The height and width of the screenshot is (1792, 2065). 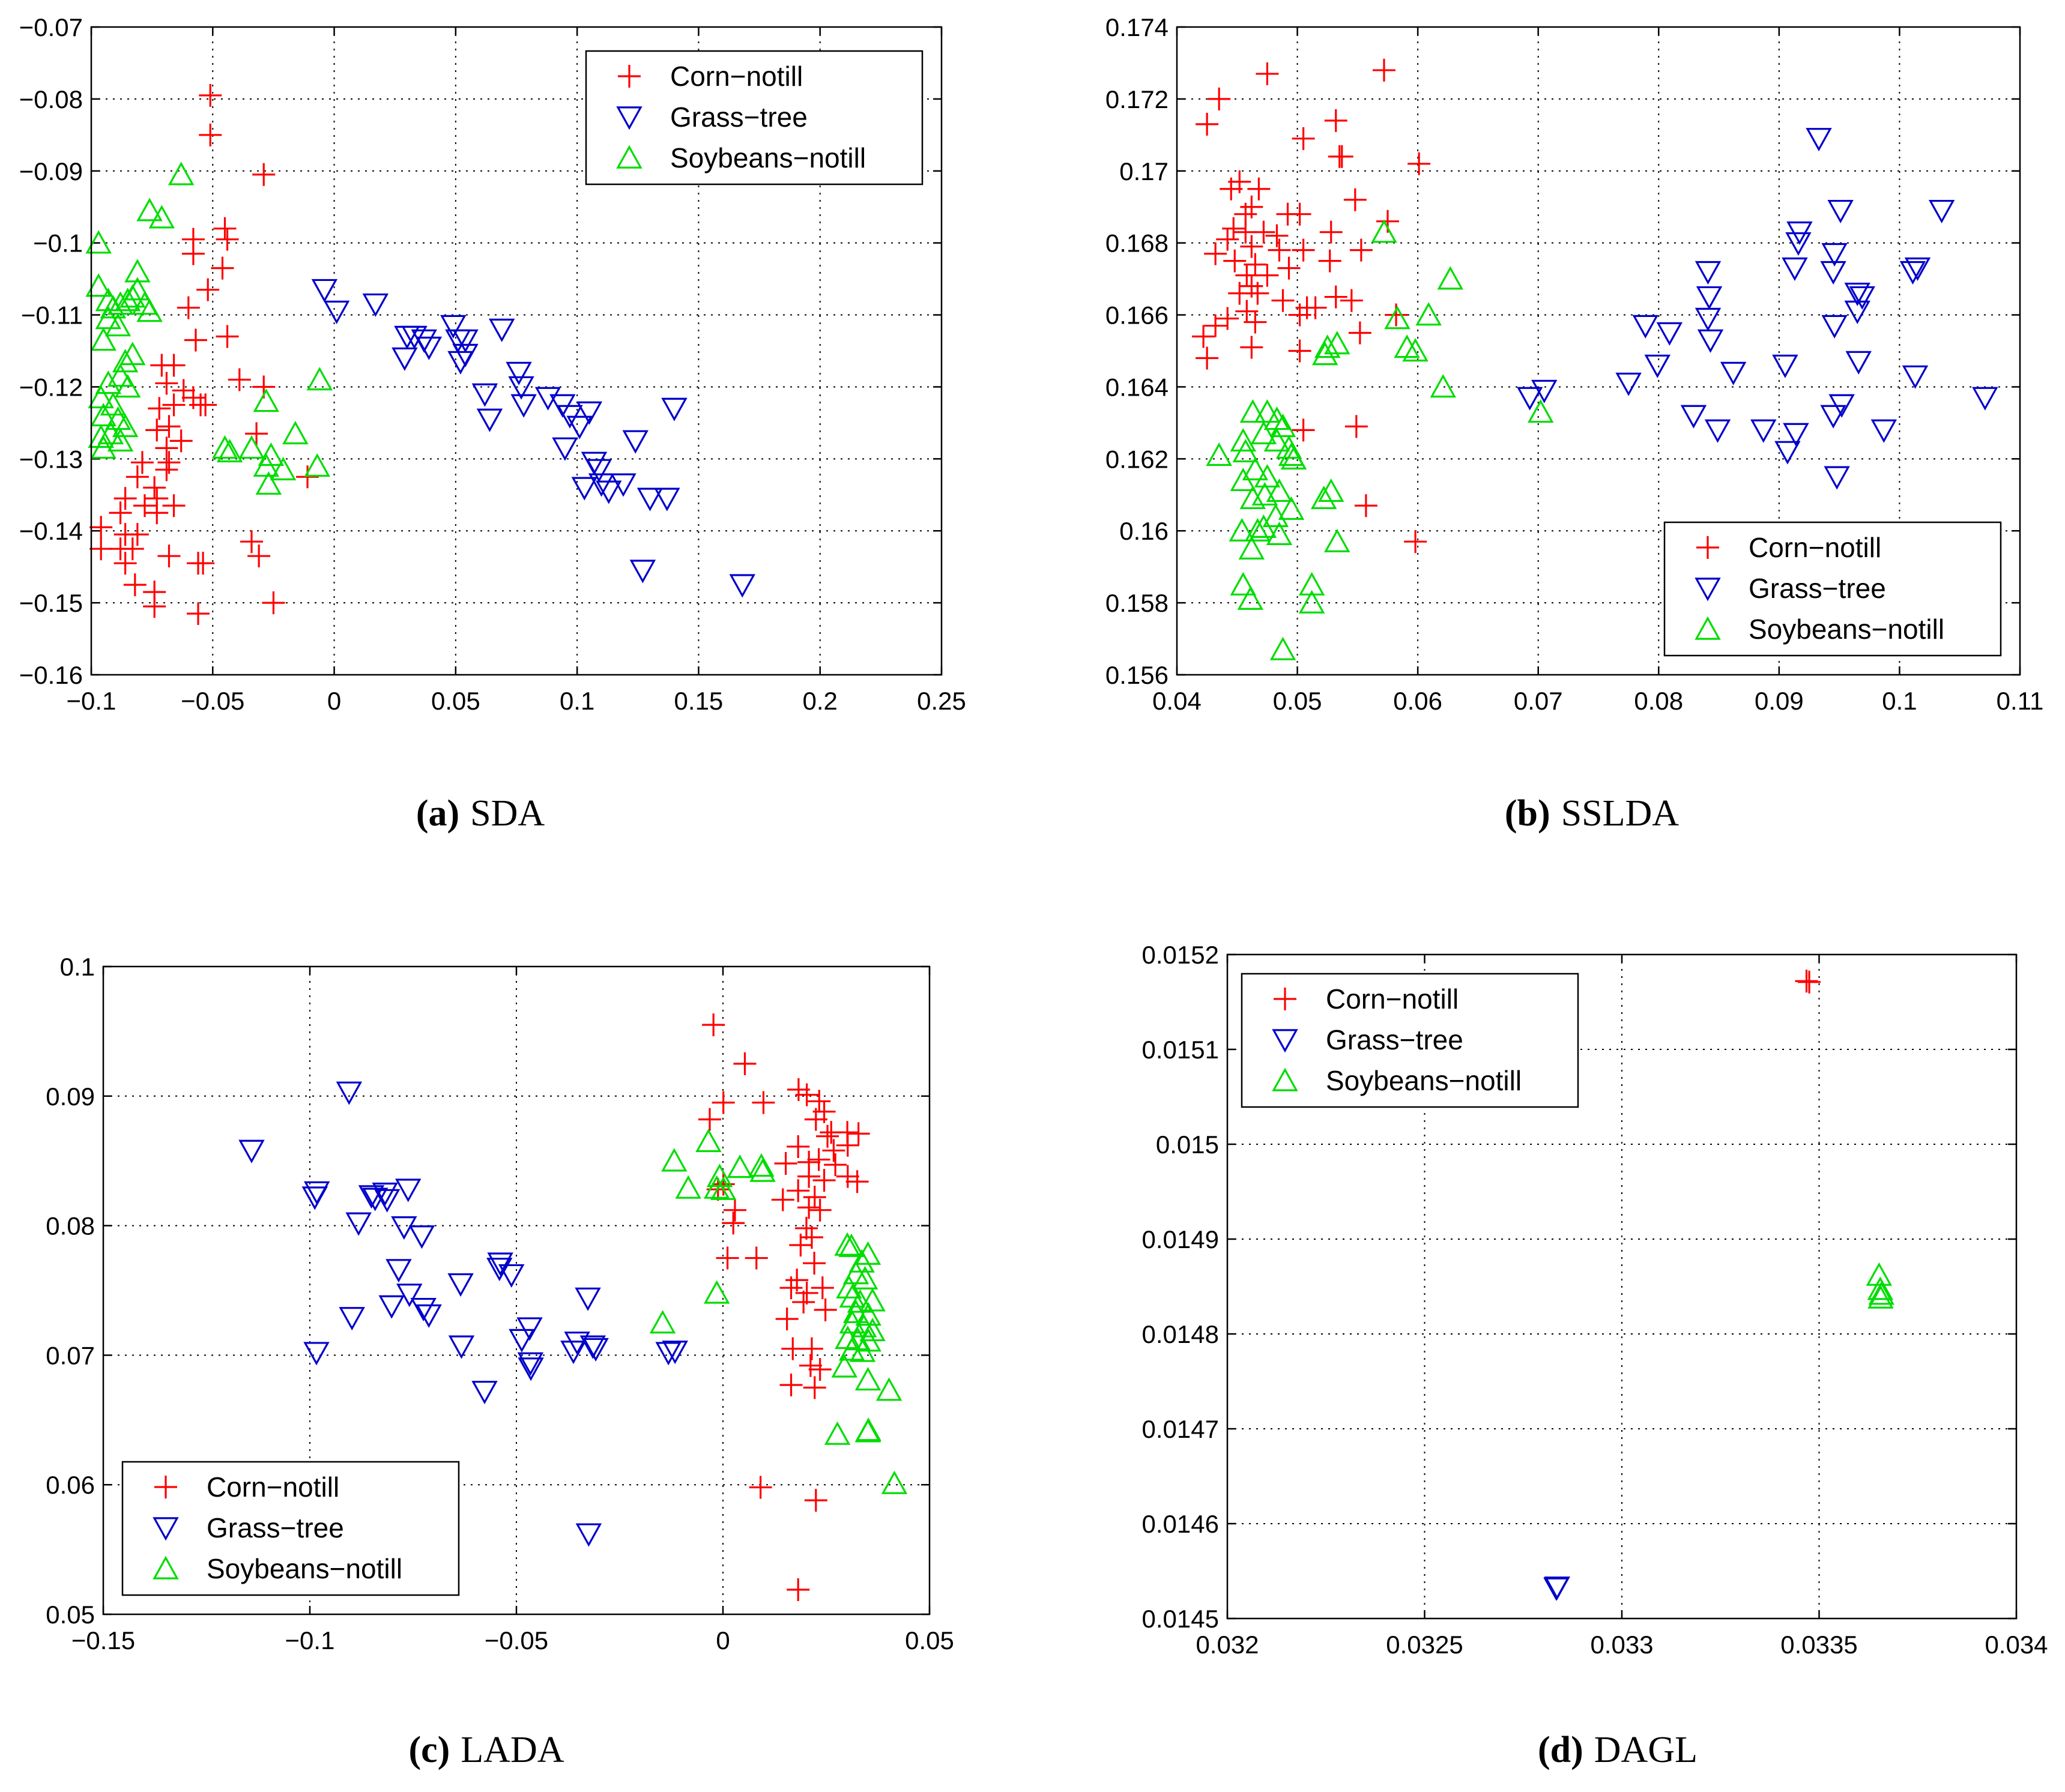 I want to click on y-tick-label: −0.14, so click(x=51, y=531).